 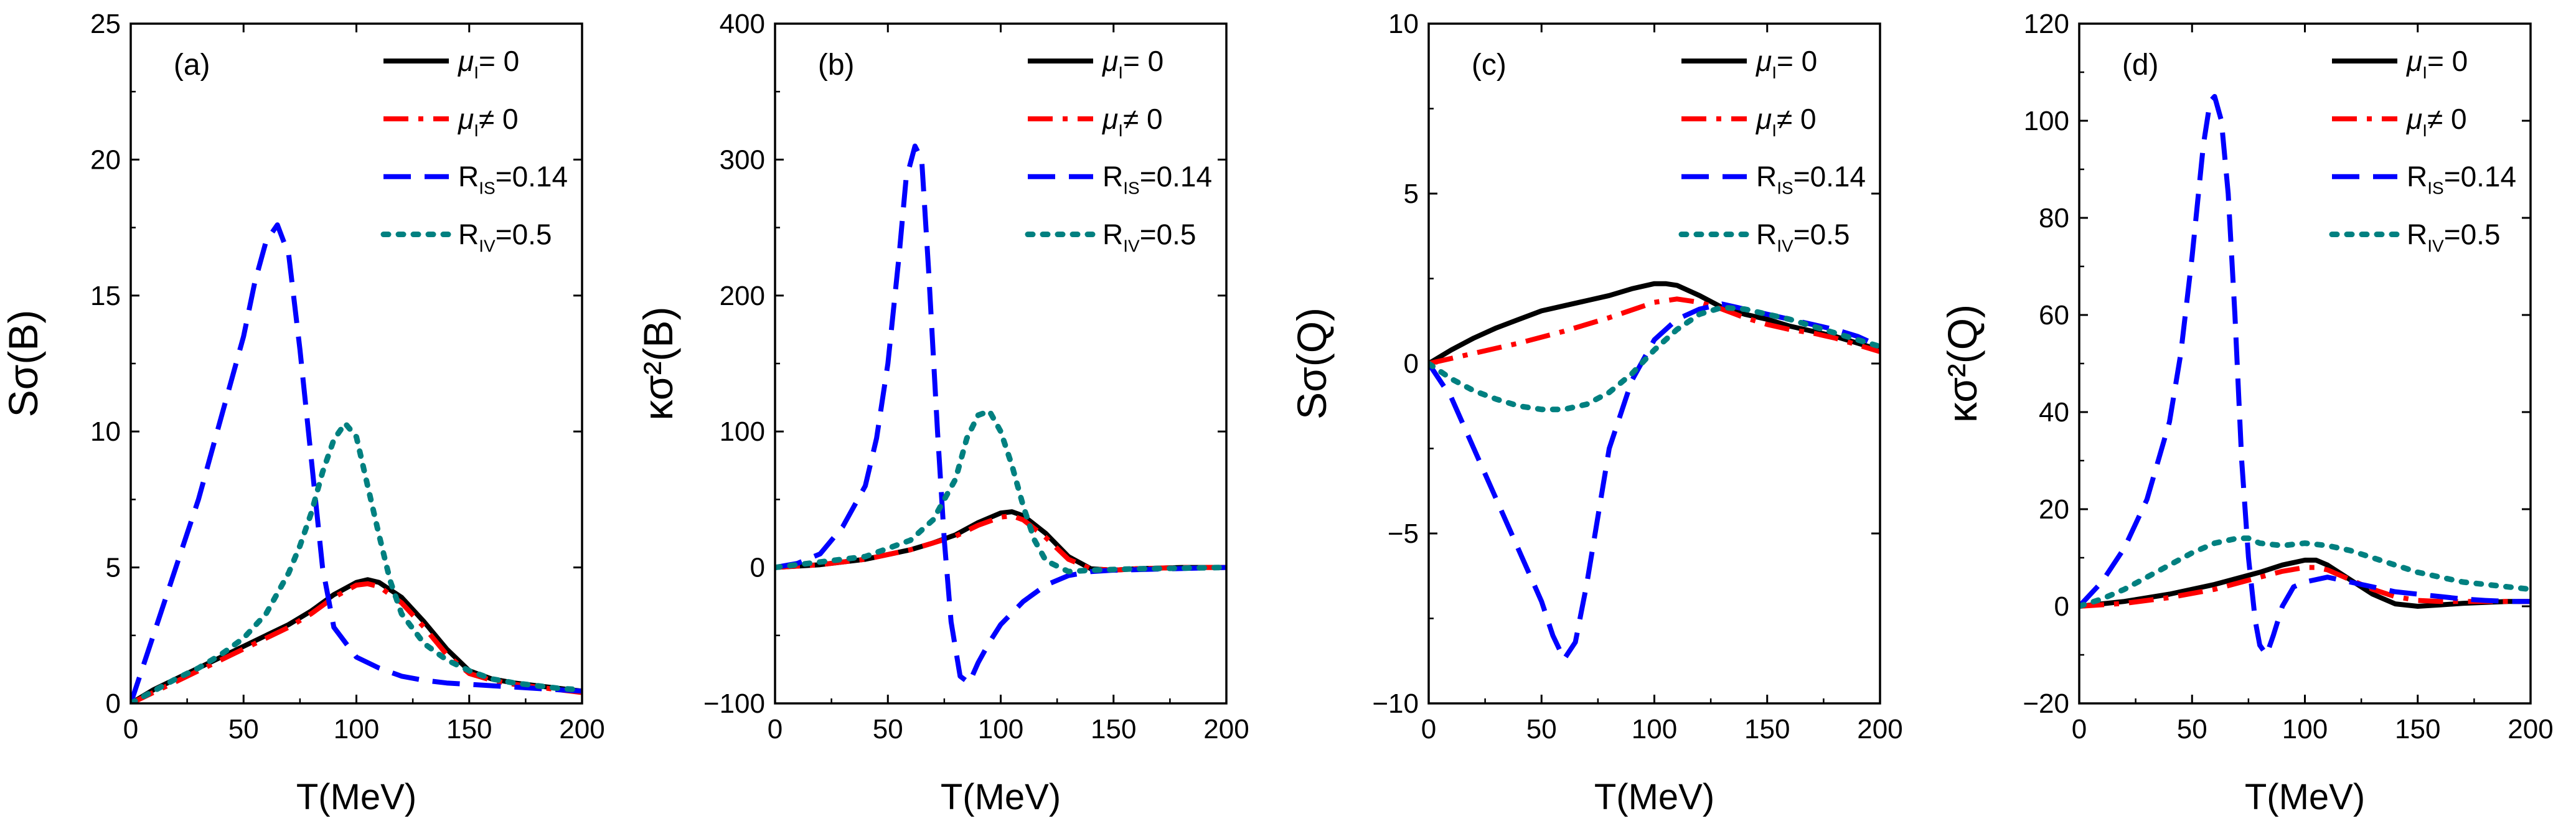 I want to click on y-axis-label: Sσ(B), so click(x=23, y=364).